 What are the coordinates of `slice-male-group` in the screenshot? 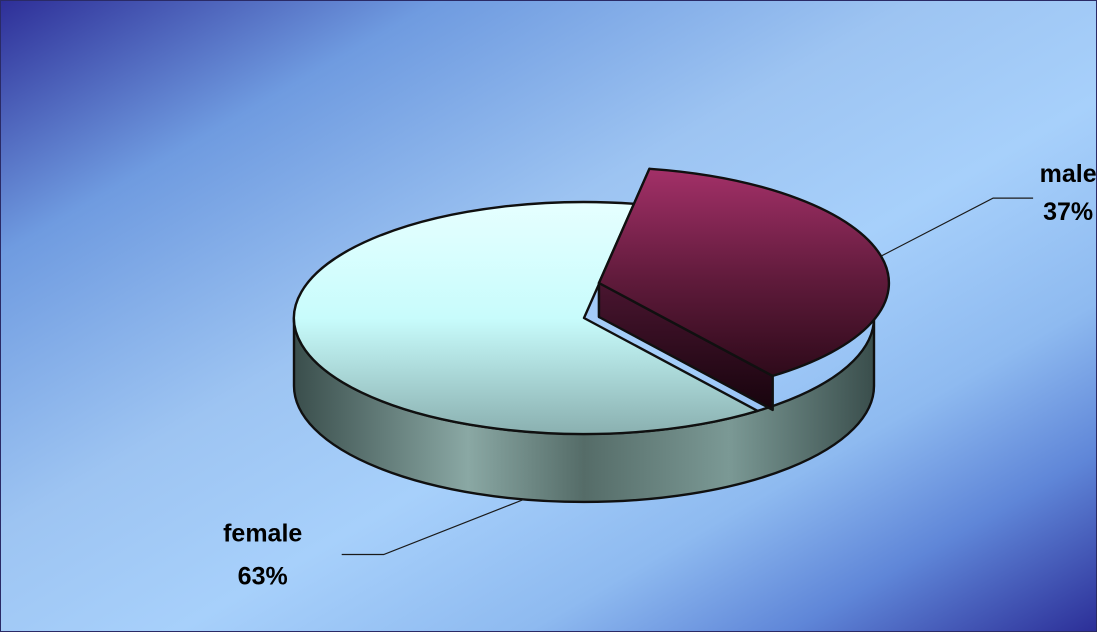 It's located at (744, 289).